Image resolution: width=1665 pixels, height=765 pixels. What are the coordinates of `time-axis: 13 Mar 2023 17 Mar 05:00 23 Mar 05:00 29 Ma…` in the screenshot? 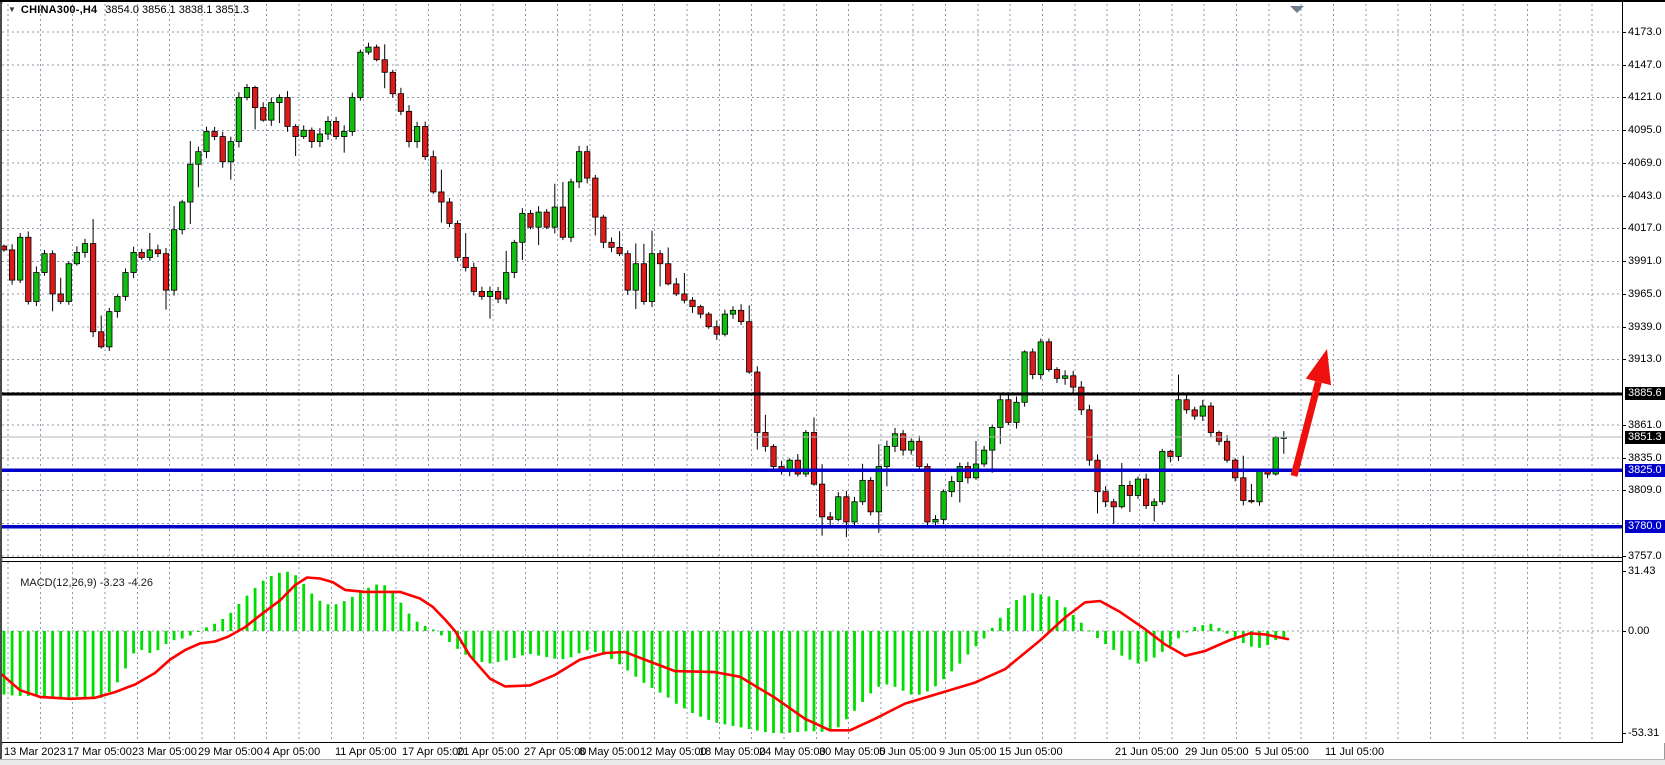 It's located at (812, 752).